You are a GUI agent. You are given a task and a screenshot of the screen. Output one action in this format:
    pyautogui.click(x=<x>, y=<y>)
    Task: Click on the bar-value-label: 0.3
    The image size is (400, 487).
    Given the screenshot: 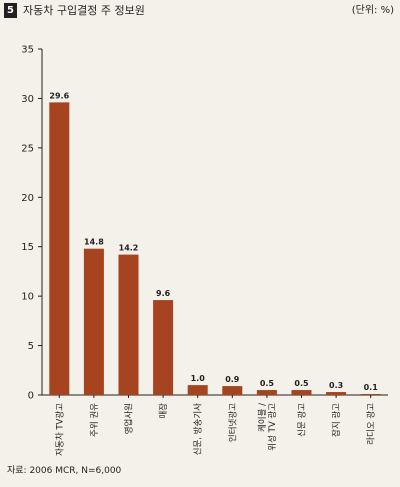 What is the action you would take?
    pyautogui.click(x=336, y=385)
    